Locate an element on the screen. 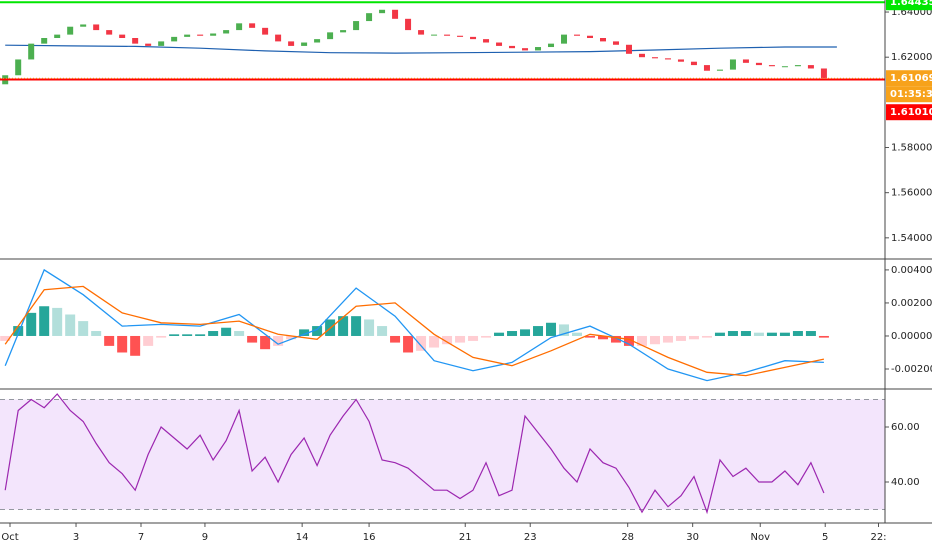 The image size is (932, 550). y-tick-label: 1.62000 is located at coordinates (911, 57).